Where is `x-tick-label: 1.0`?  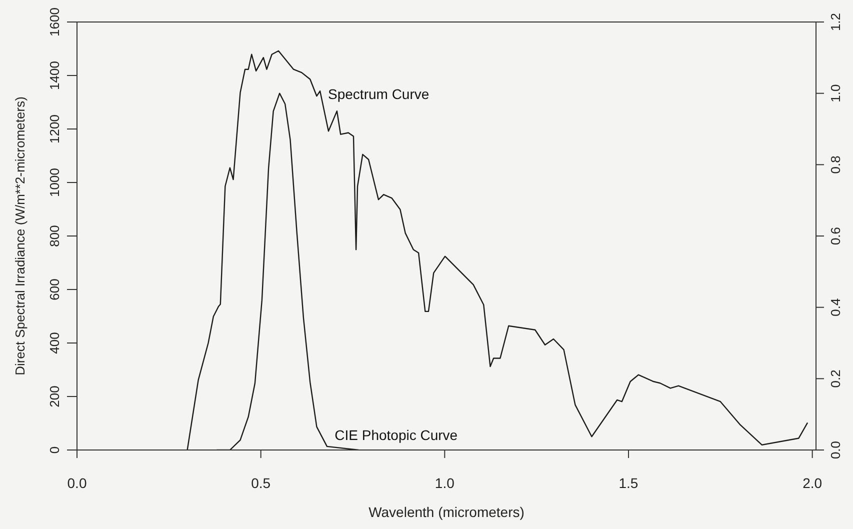 x-tick-label: 1.0 is located at coordinates (444, 482).